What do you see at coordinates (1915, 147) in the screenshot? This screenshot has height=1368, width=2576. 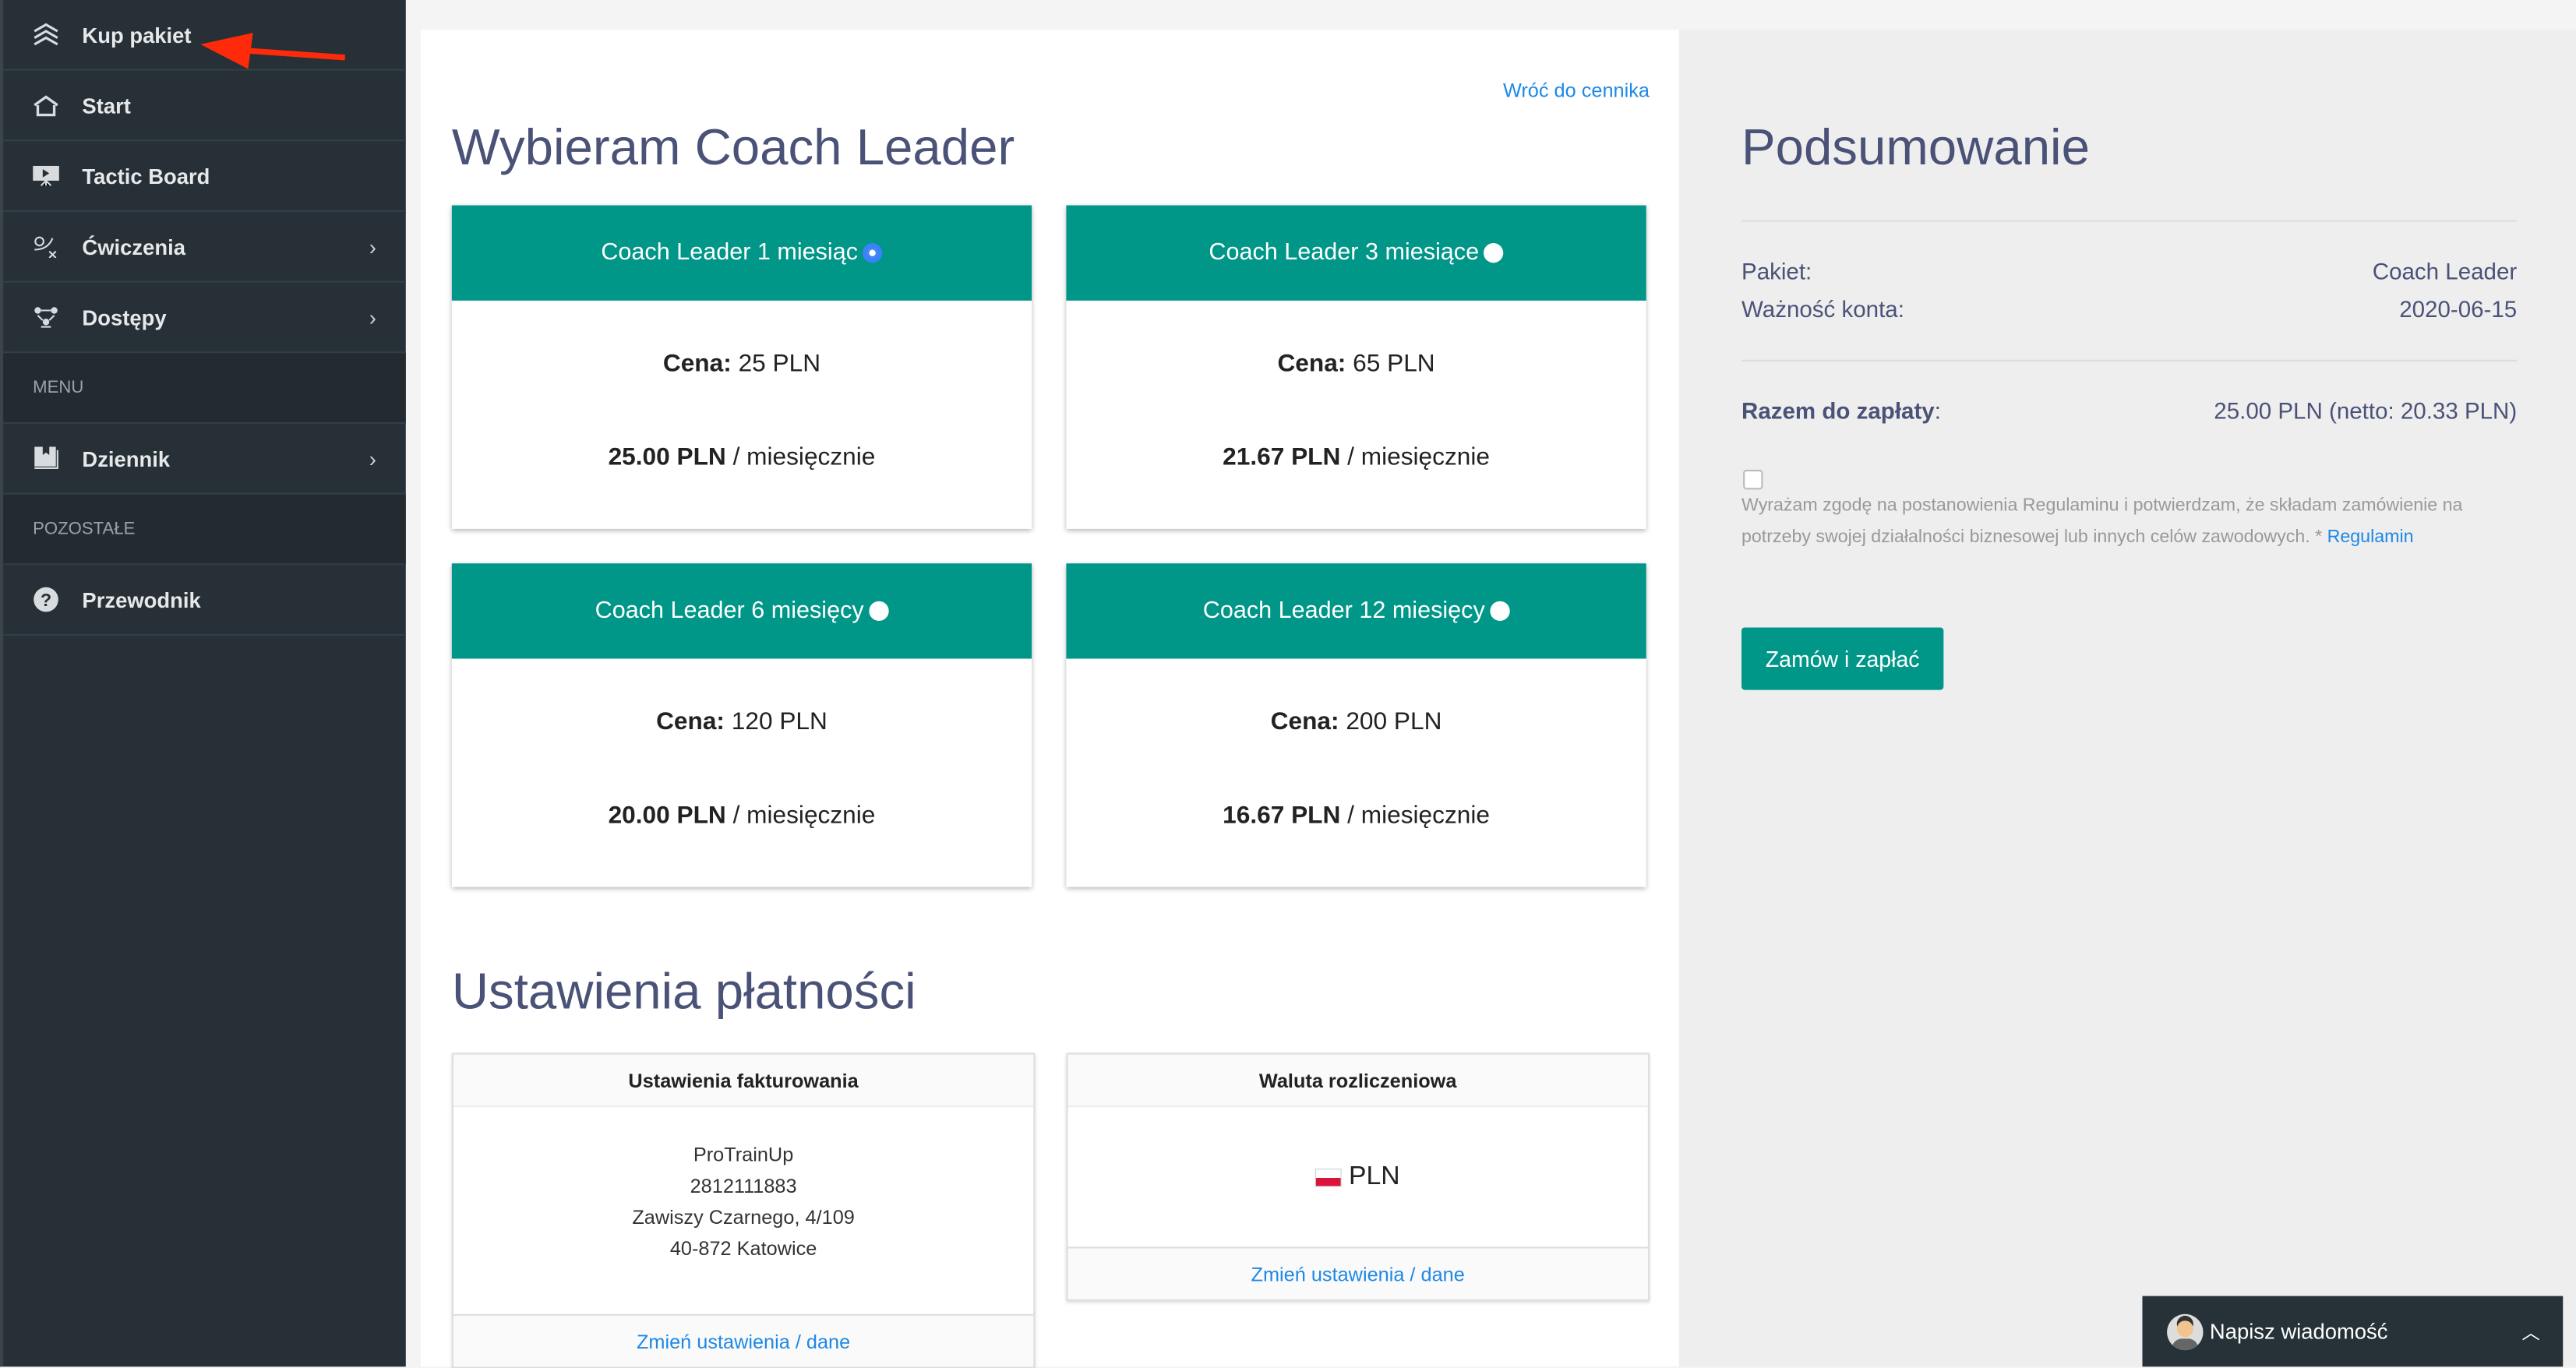 I see `summary-title: Podsumowanie` at bounding box center [1915, 147].